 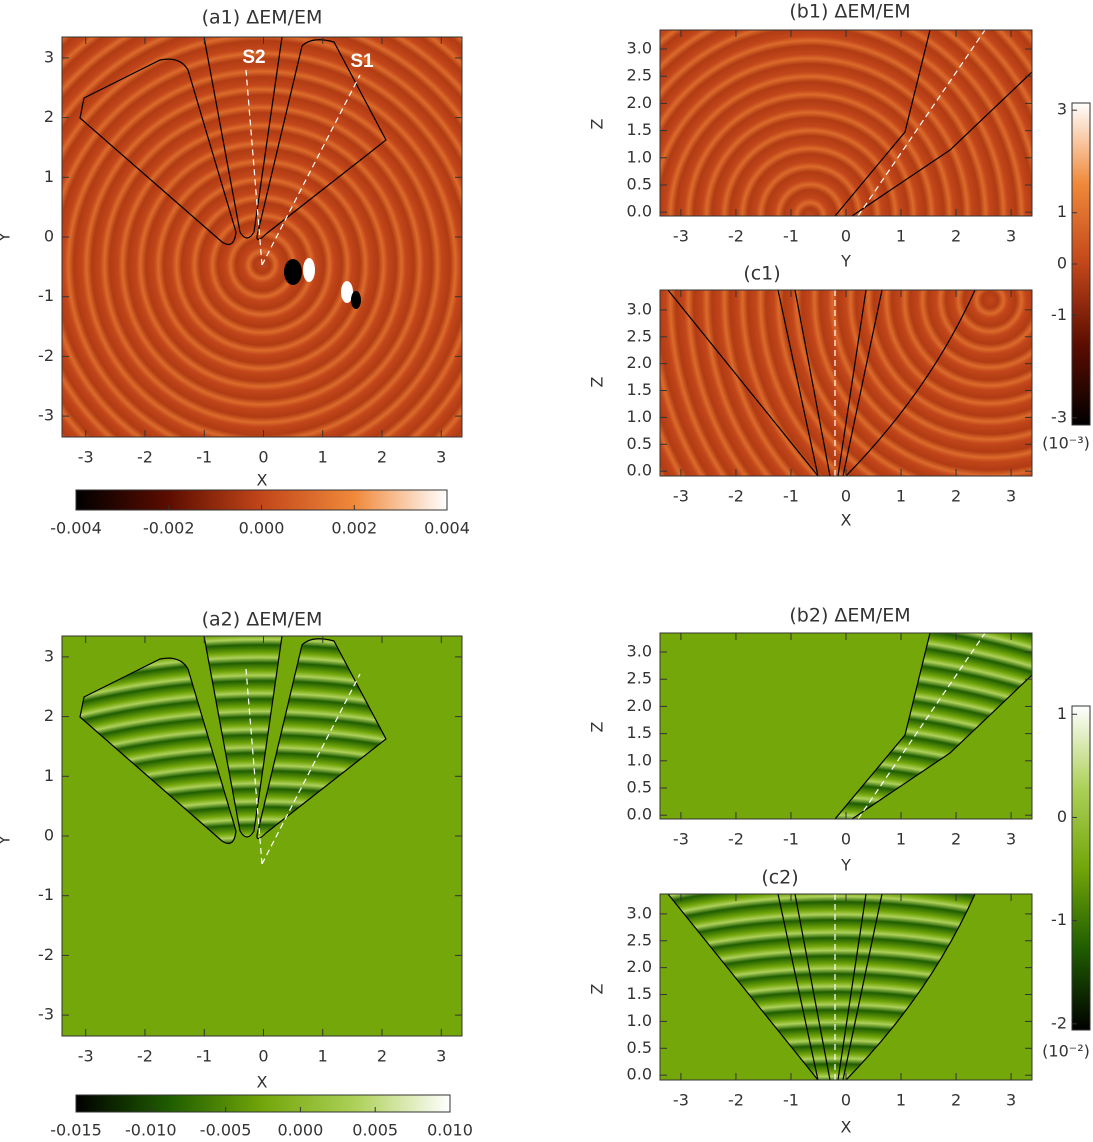 What do you see at coordinates (46, 1014) in the screenshot?
I see `y-tick-label: -3` at bounding box center [46, 1014].